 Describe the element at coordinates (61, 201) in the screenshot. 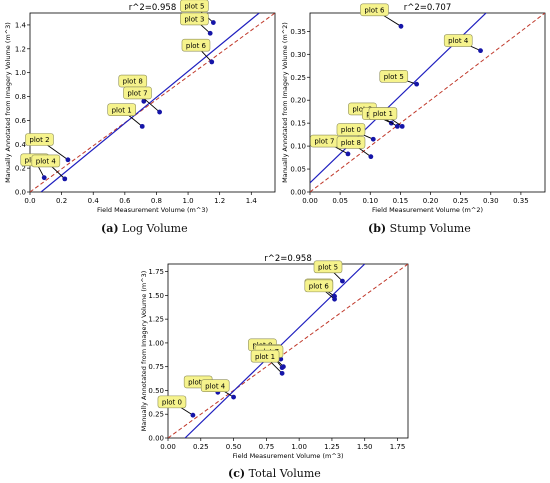

I see `x-tick-label-a-1: 0.2` at that location.